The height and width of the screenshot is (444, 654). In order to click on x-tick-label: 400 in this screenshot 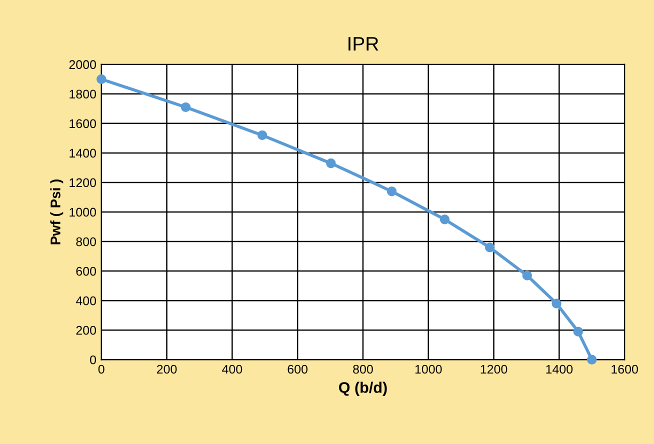, I will do `click(232, 369)`.